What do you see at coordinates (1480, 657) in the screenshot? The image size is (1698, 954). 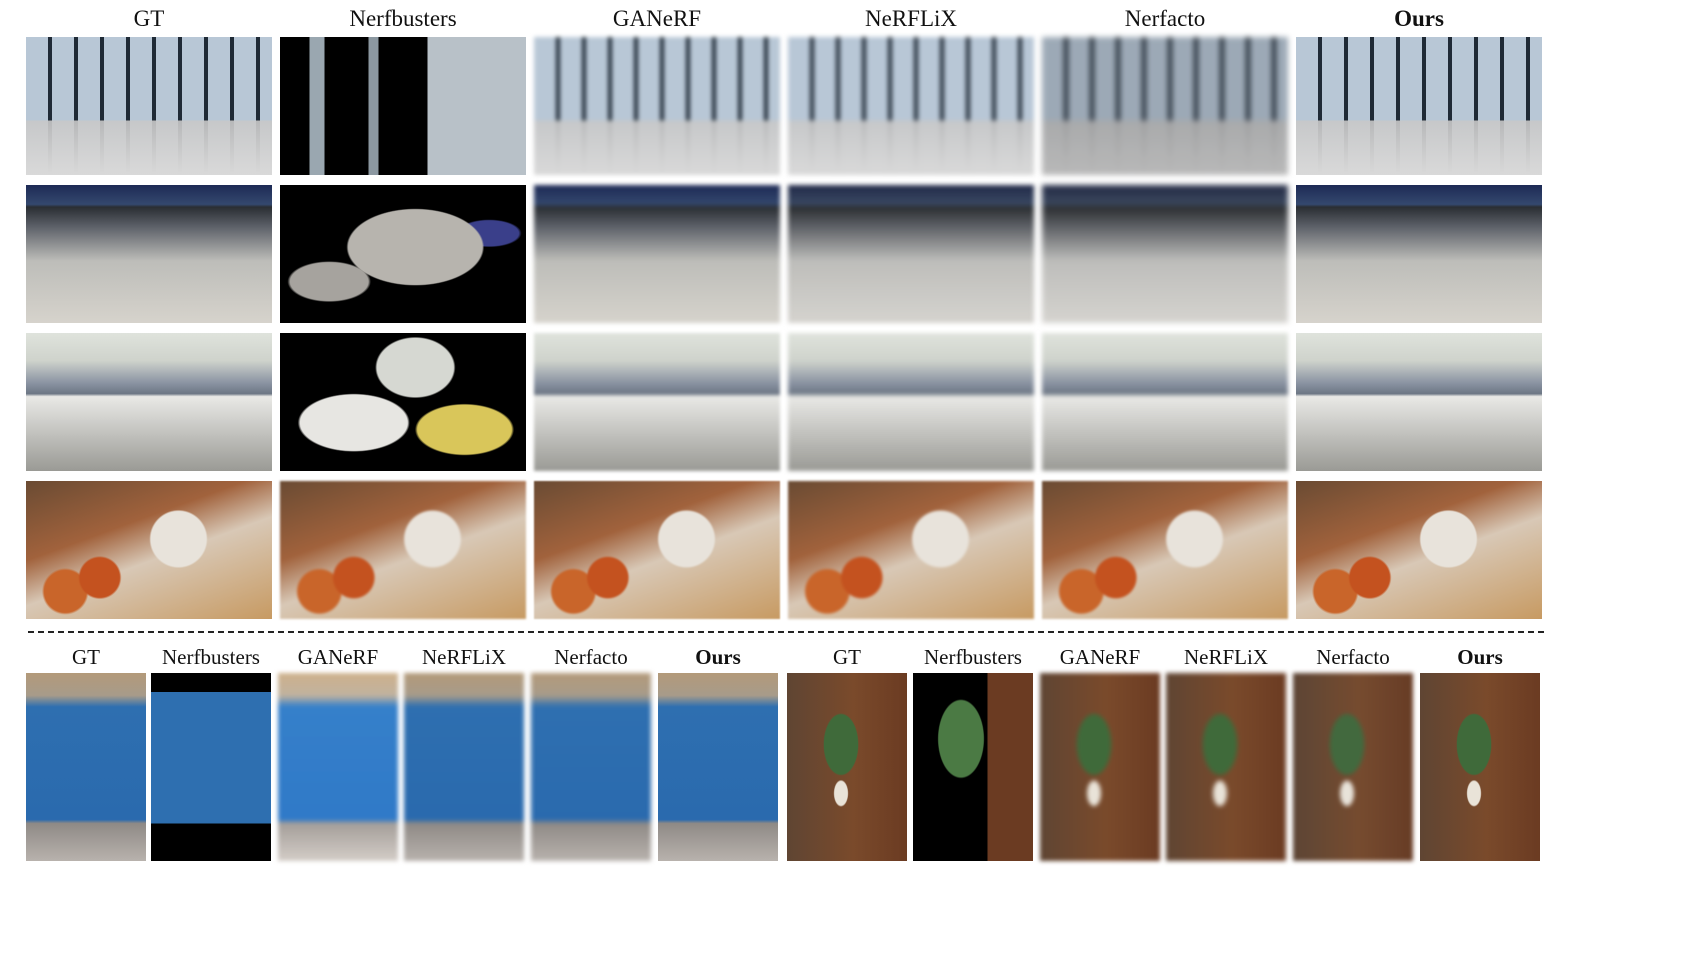 I see `bottom-right-label-ours: Ours` at bounding box center [1480, 657].